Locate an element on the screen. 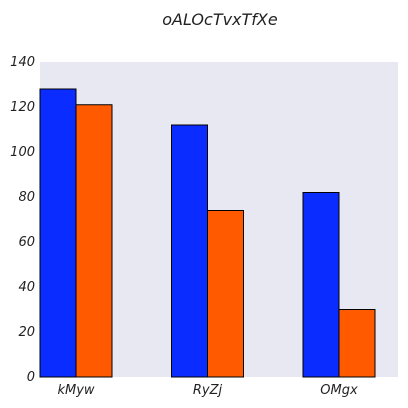 Image resolution: width=408 pixels, height=408 pixels. chart-title: oALOcTvxTfXe is located at coordinates (220, 19).